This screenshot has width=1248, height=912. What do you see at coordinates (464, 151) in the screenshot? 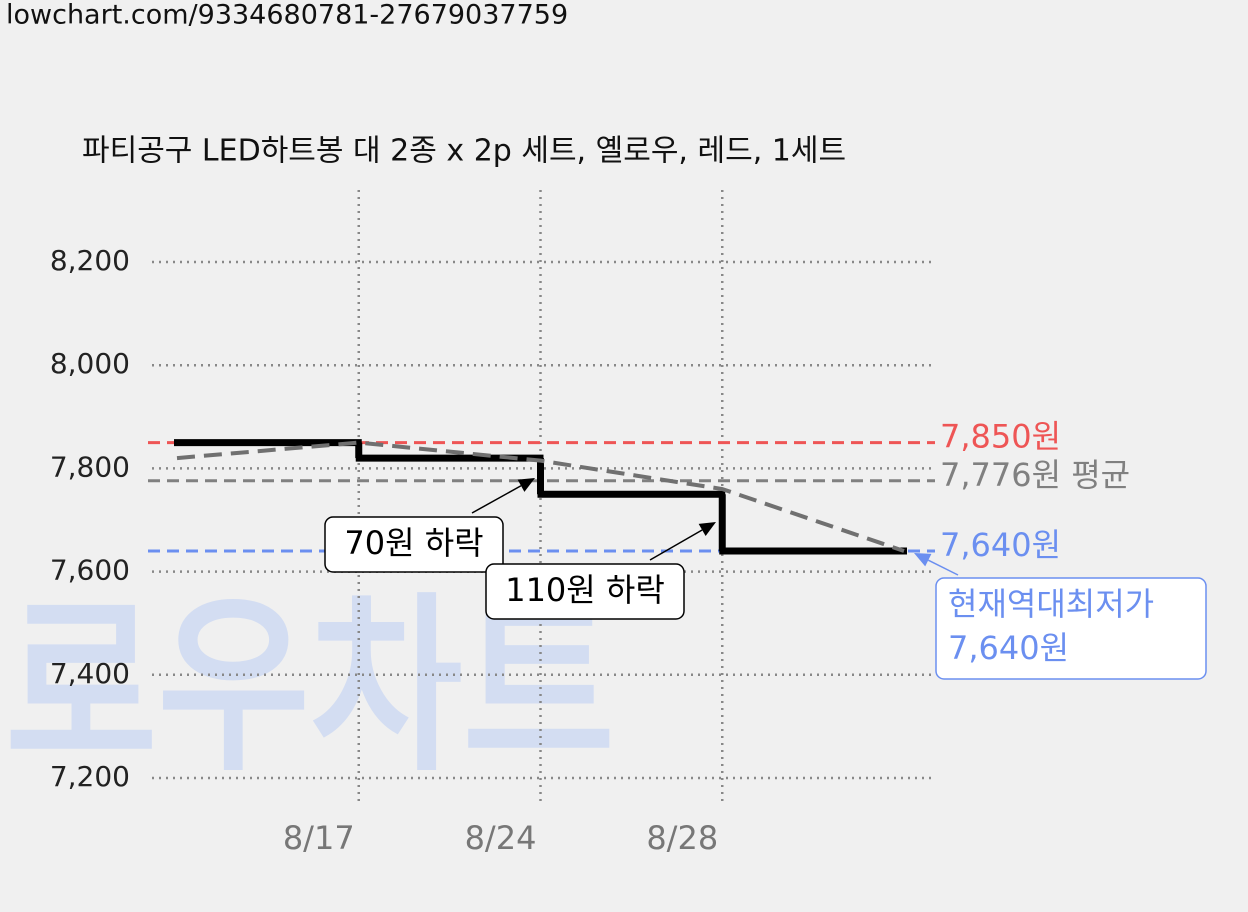
I see `chart-title: 파티공구 LED하트봉 대 2종 x 2p 세트, 옐로우, 레드, 1세트` at bounding box center [464, 151].